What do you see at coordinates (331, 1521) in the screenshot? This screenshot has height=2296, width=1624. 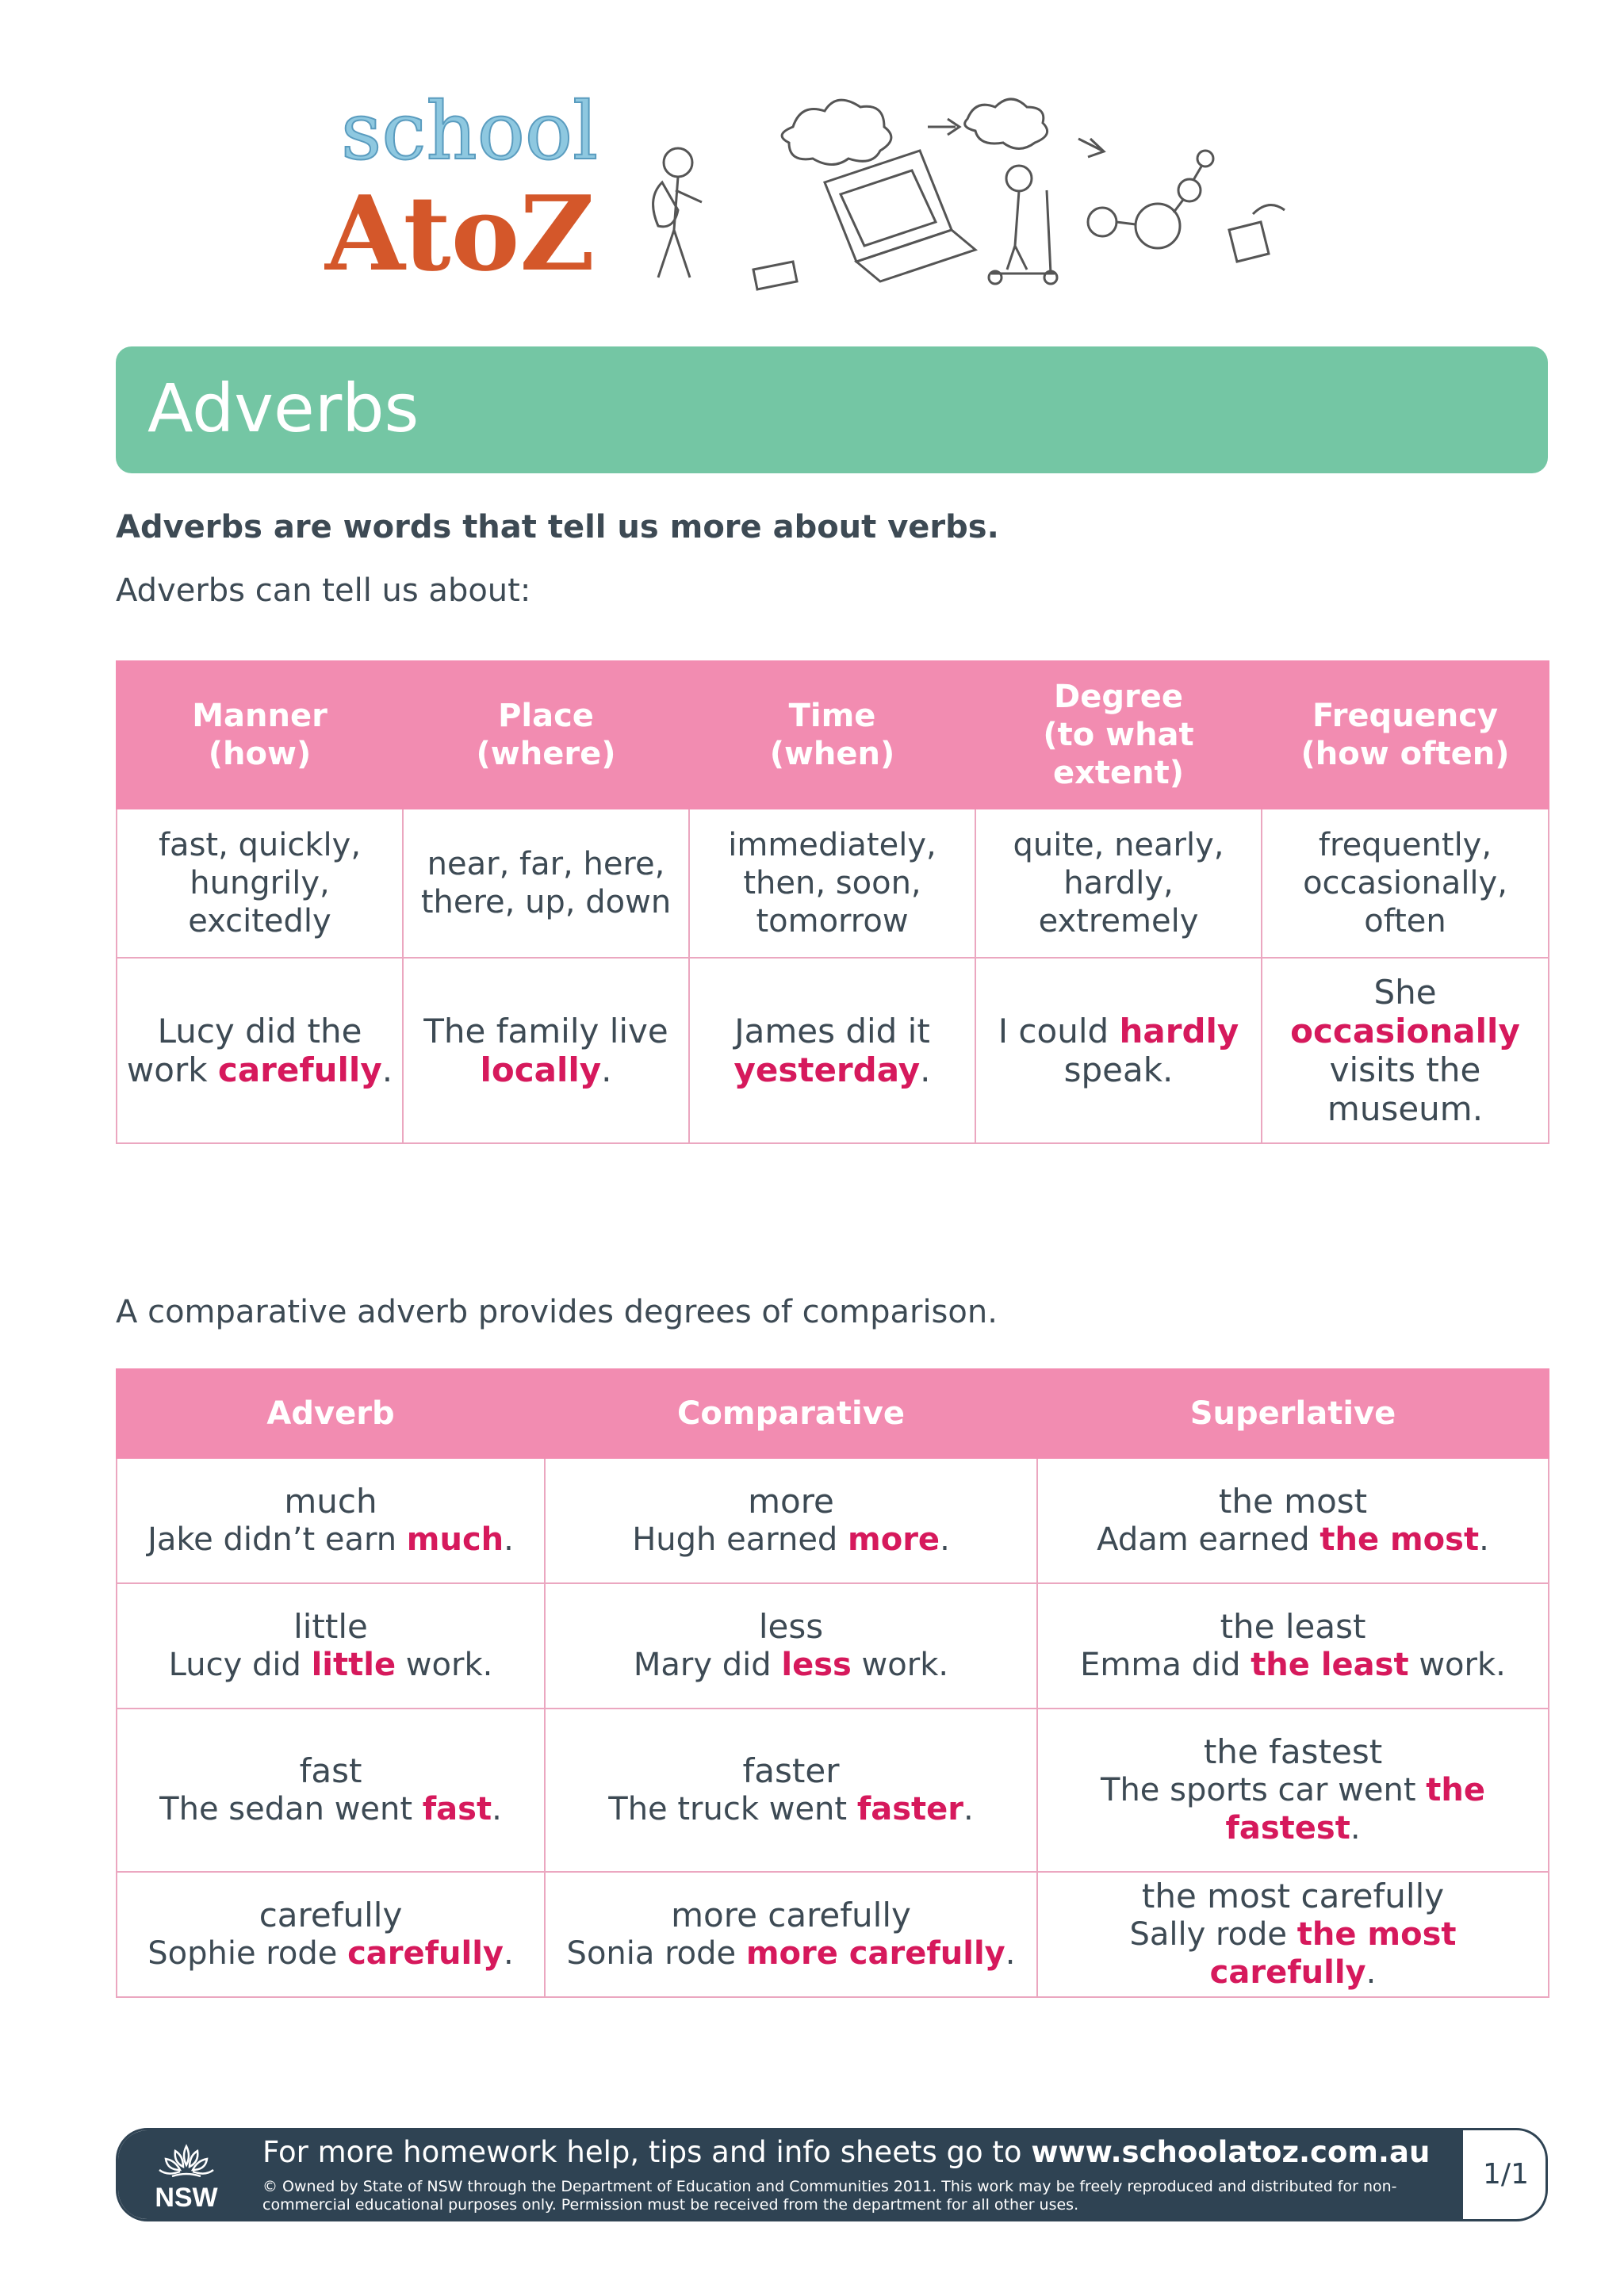 I see `cell-much: much Jake didn’t earn much.` at bounding box center [331, 1521].